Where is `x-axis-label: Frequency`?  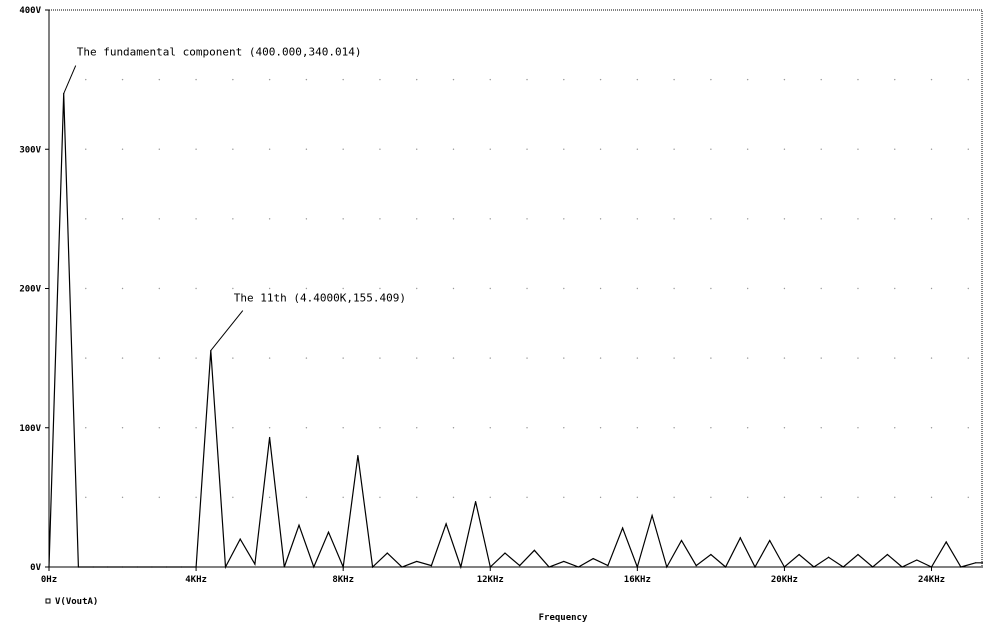
x-axis-label: Frequency is located at coordinates (563, 618).